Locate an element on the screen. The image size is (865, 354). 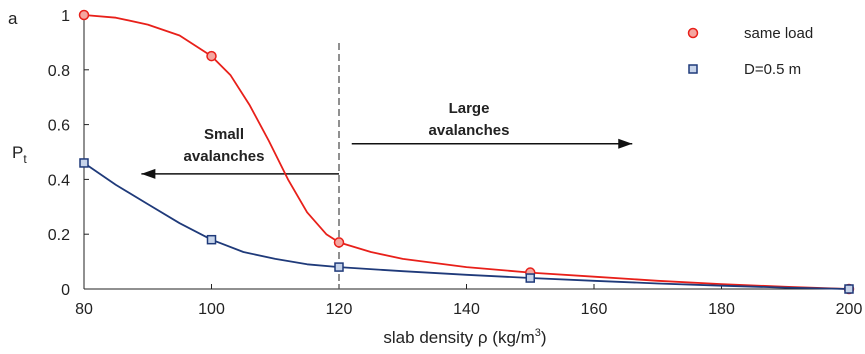
annotation-small-line1: Small is located at coordinates (224, 134).